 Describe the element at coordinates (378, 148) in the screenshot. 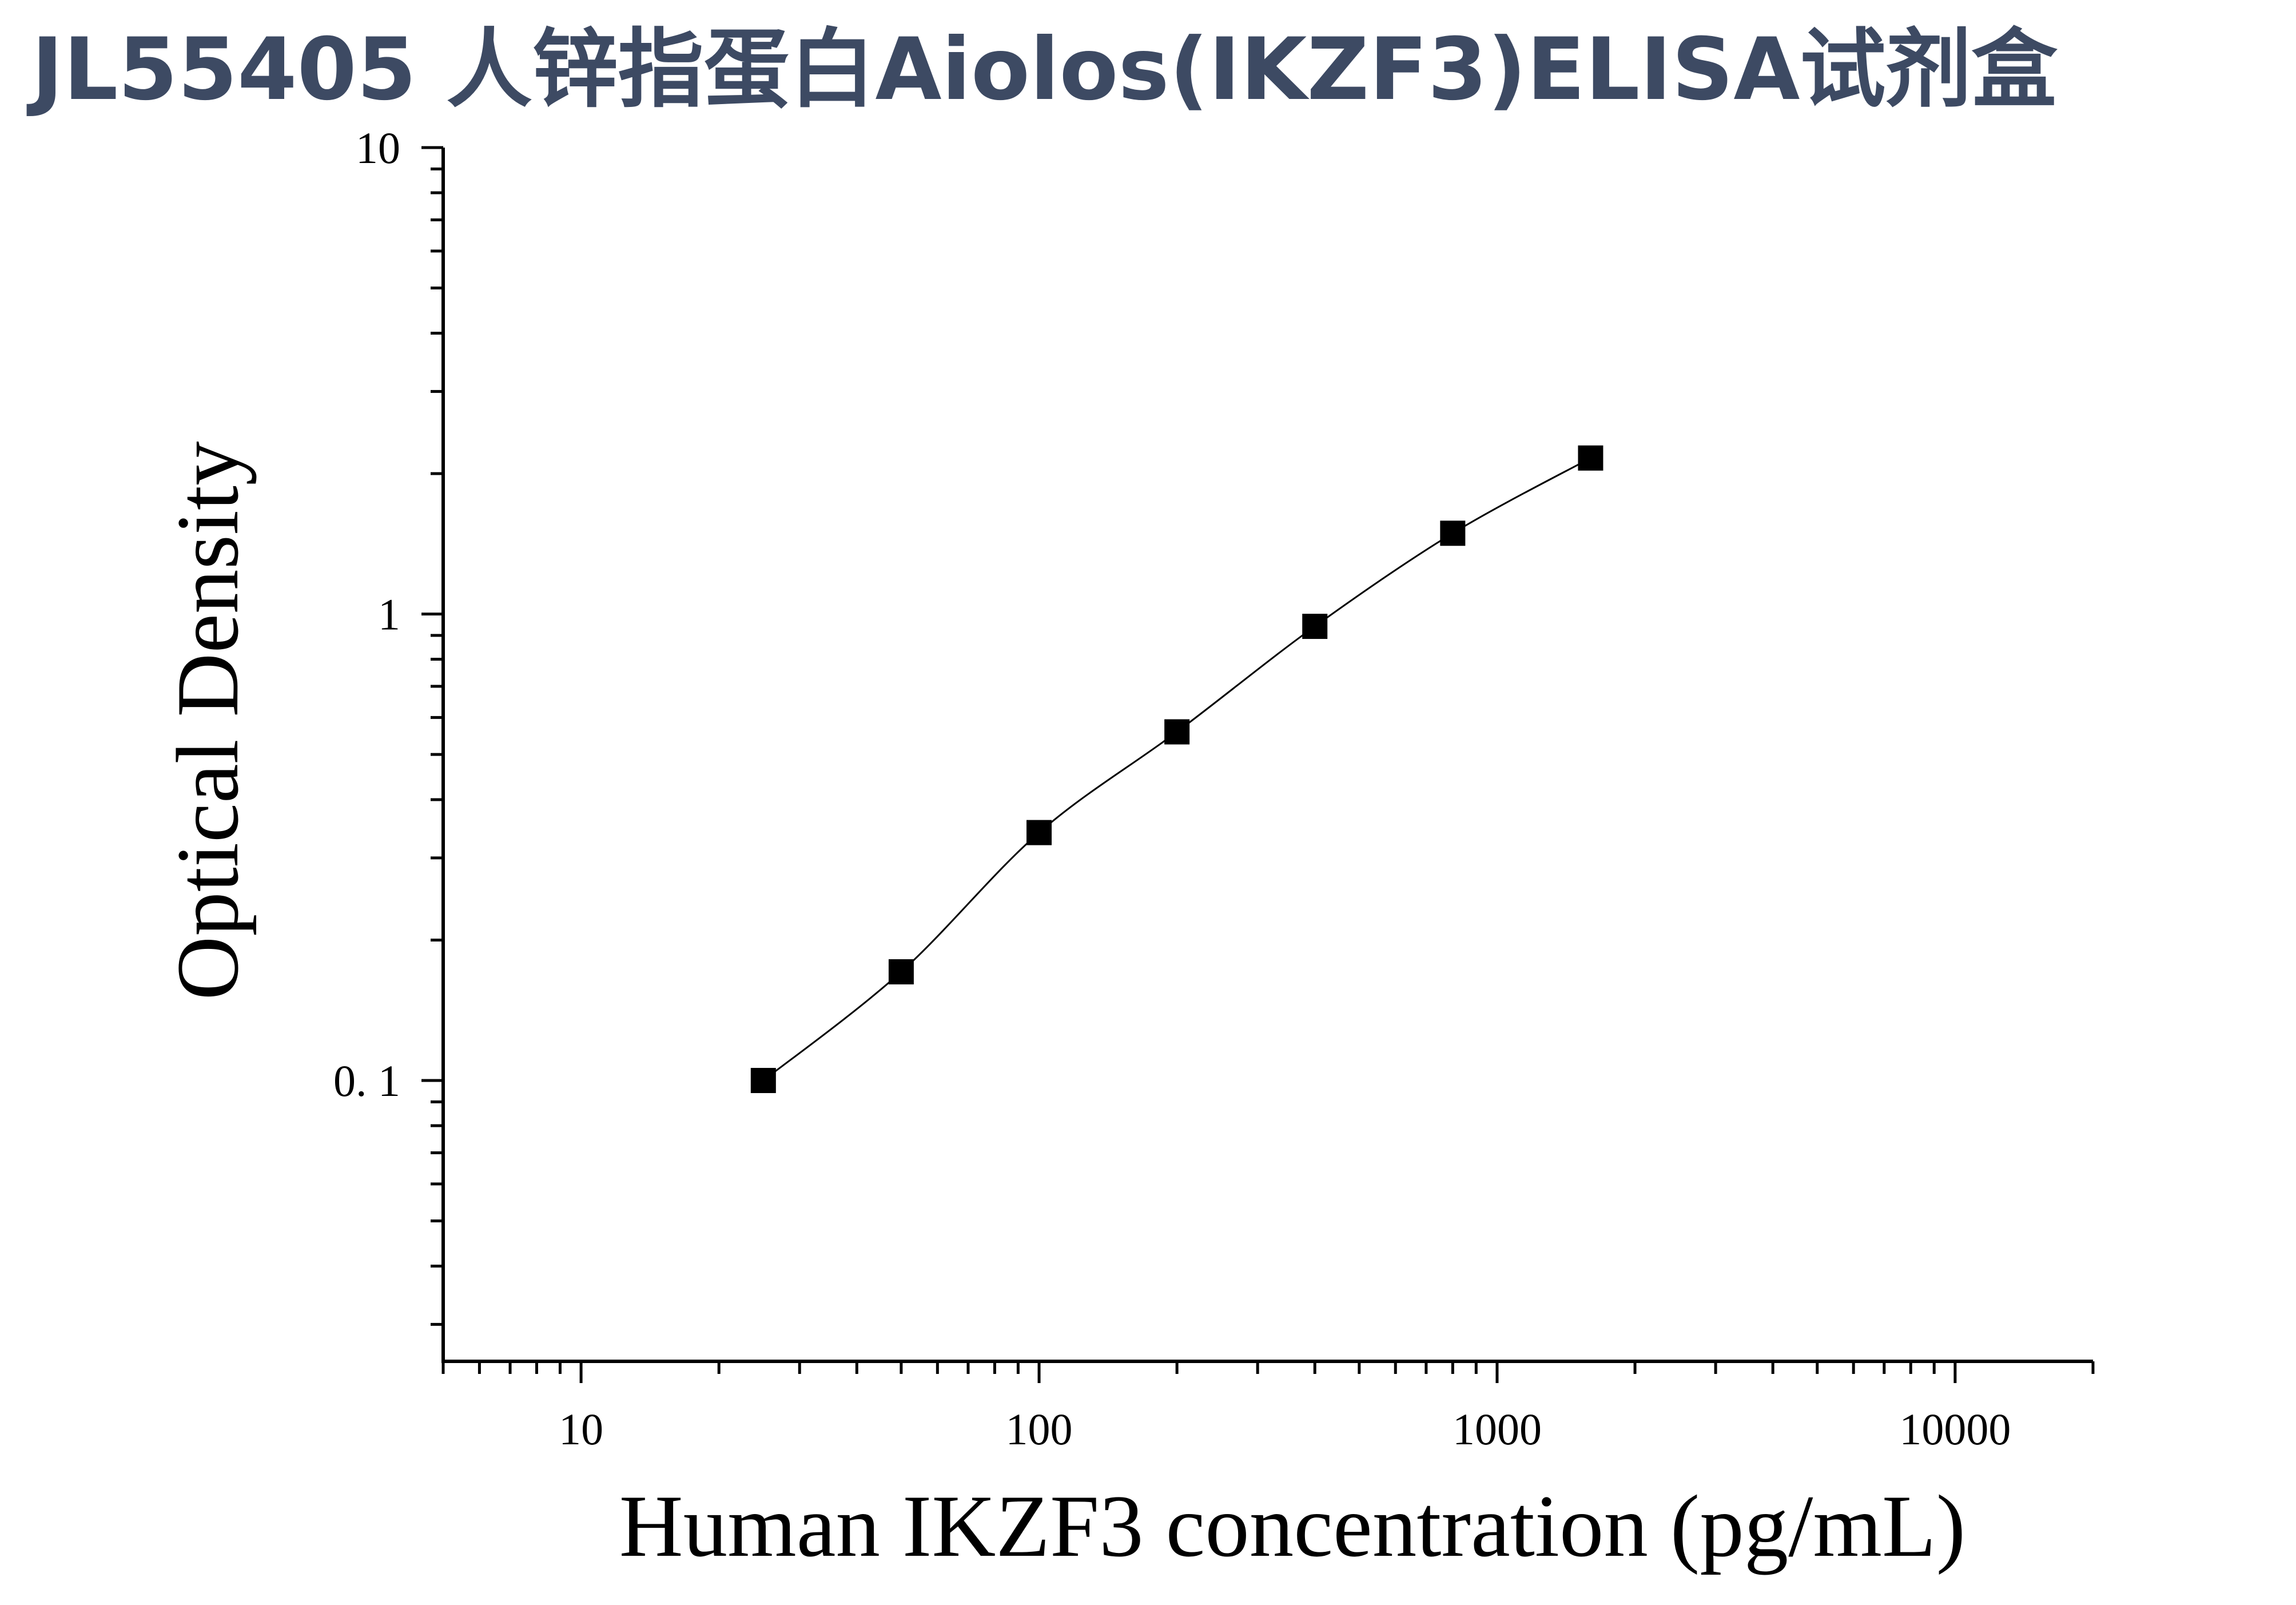

I see `y-tick-label: 10` at that location.